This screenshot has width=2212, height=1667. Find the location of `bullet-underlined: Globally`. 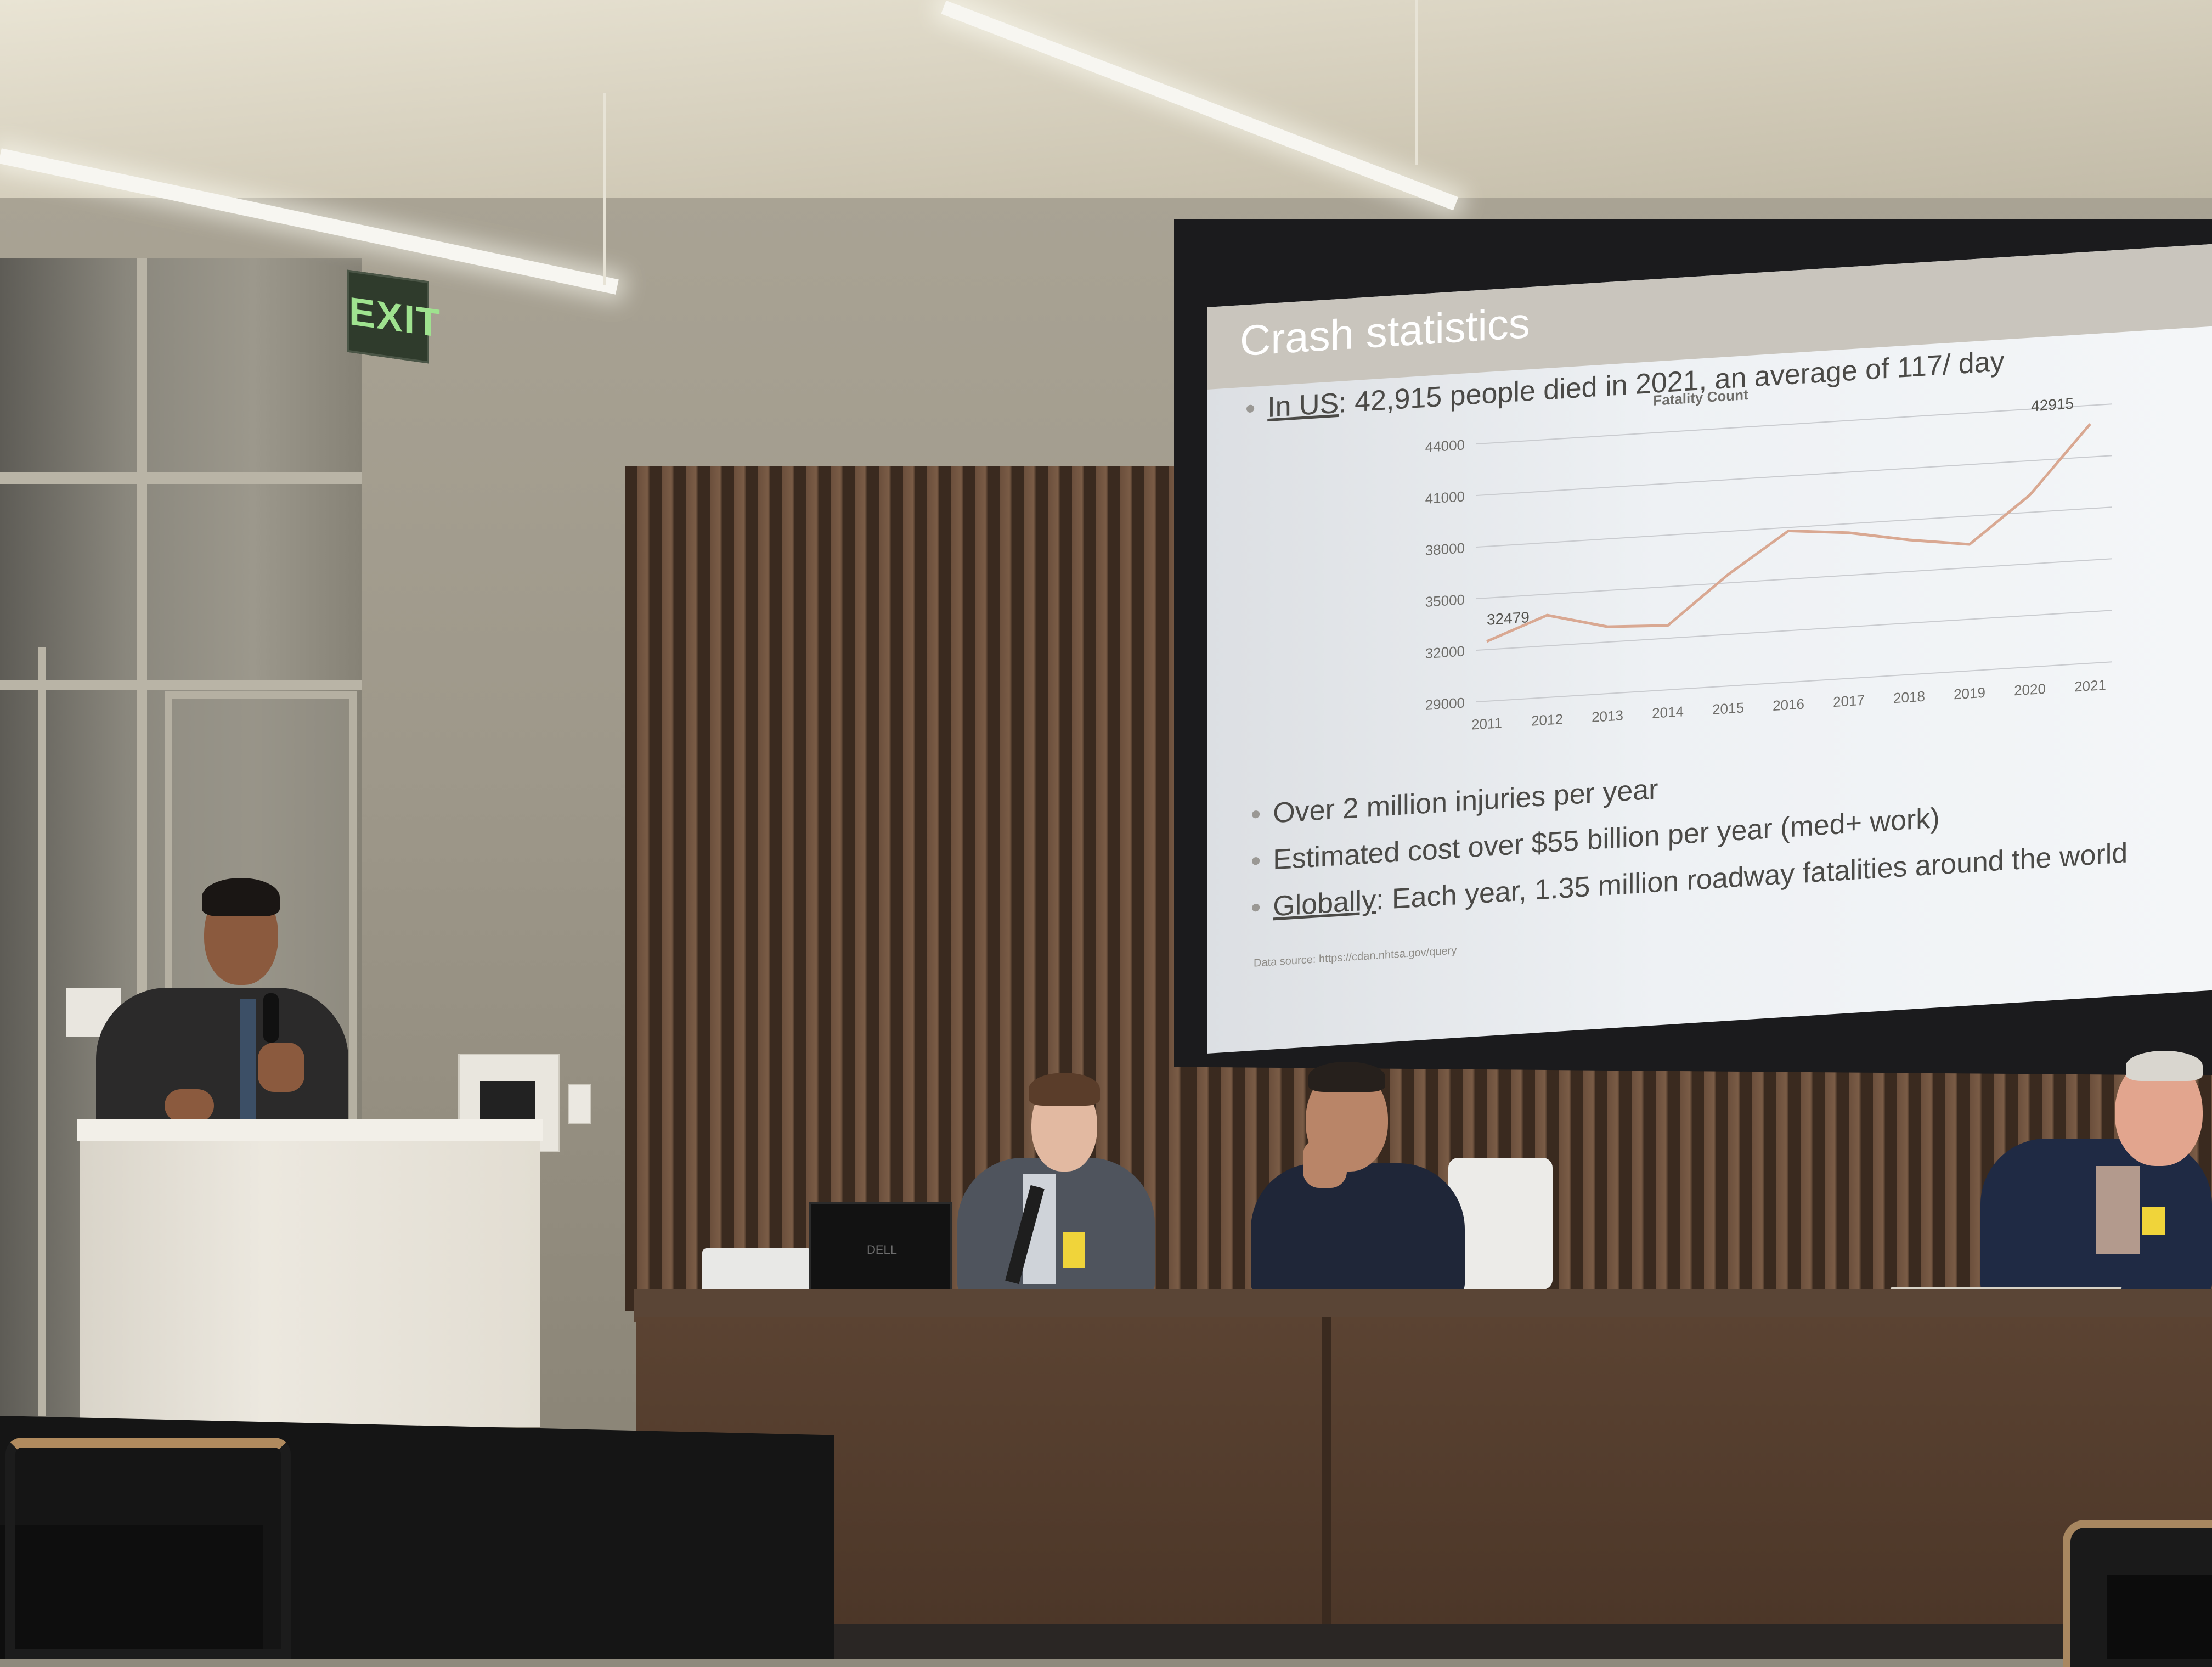

bullet-underlined: Globally is located at coordinates (1324, 903).